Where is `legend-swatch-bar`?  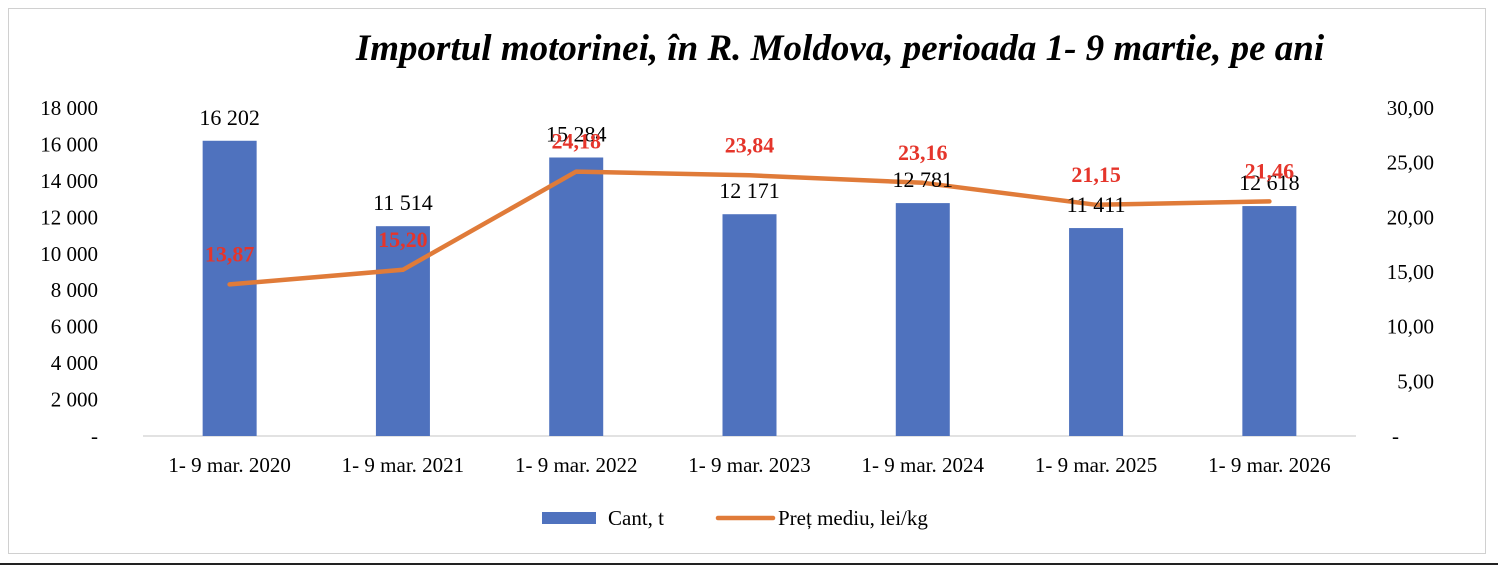 legend-swatch-bar is located at coordinates (569, 518).